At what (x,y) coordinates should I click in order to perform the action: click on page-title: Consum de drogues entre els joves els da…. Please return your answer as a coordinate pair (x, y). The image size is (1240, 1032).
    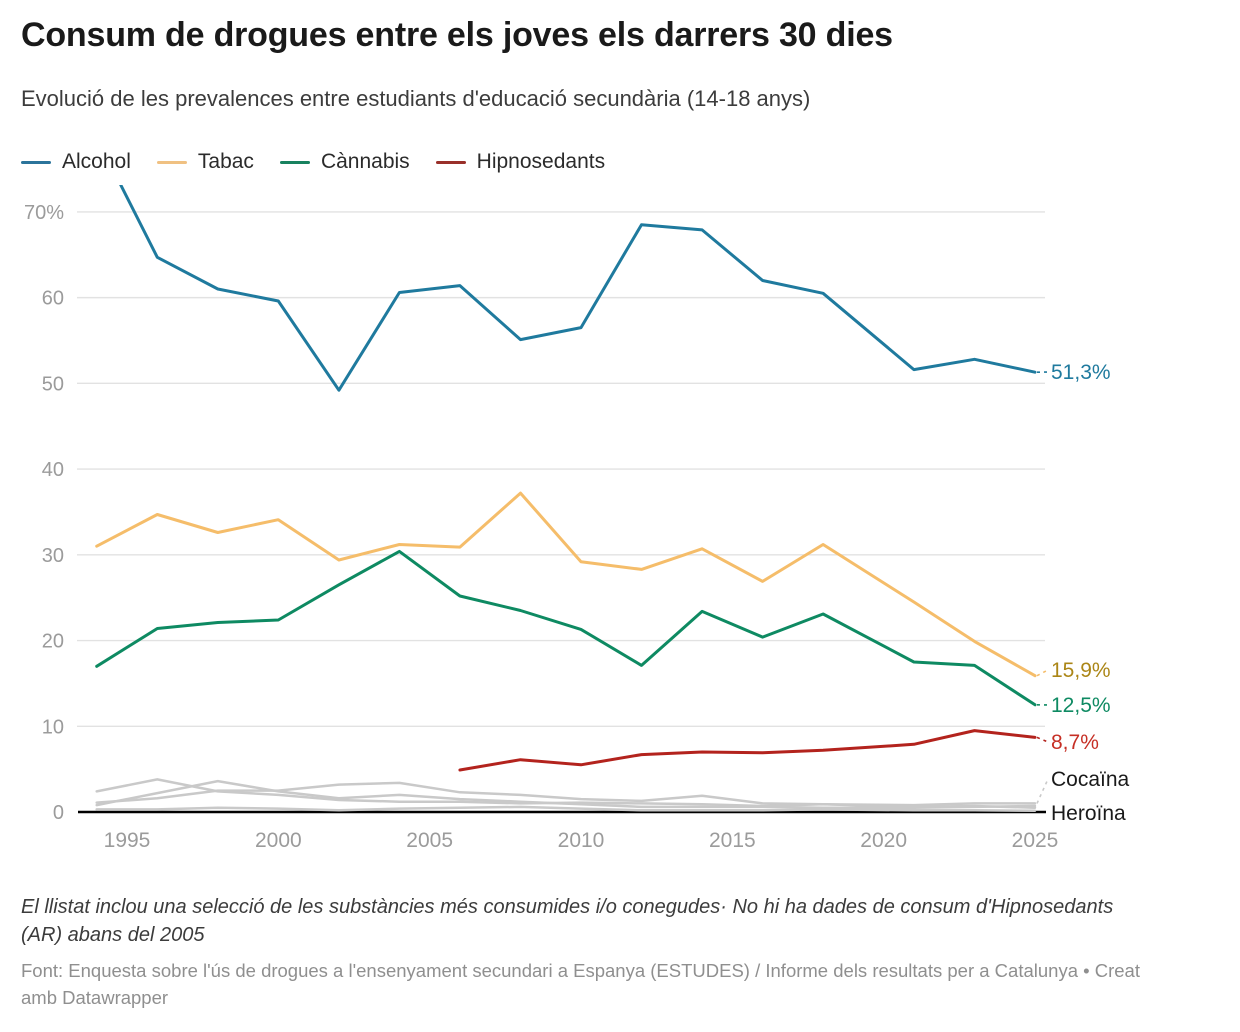
    Looking at the image, I should click on (457, 35).